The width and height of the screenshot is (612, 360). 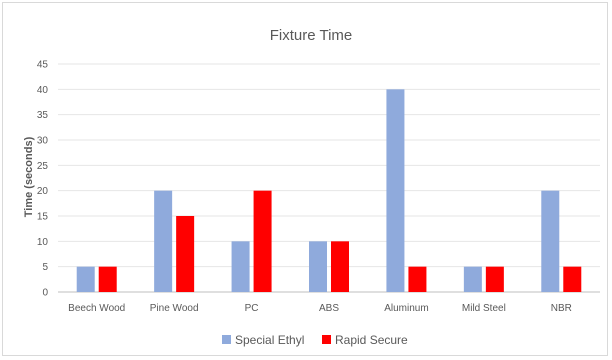 I want to click on y-tick-label: 10, so click(x=43, y=242).